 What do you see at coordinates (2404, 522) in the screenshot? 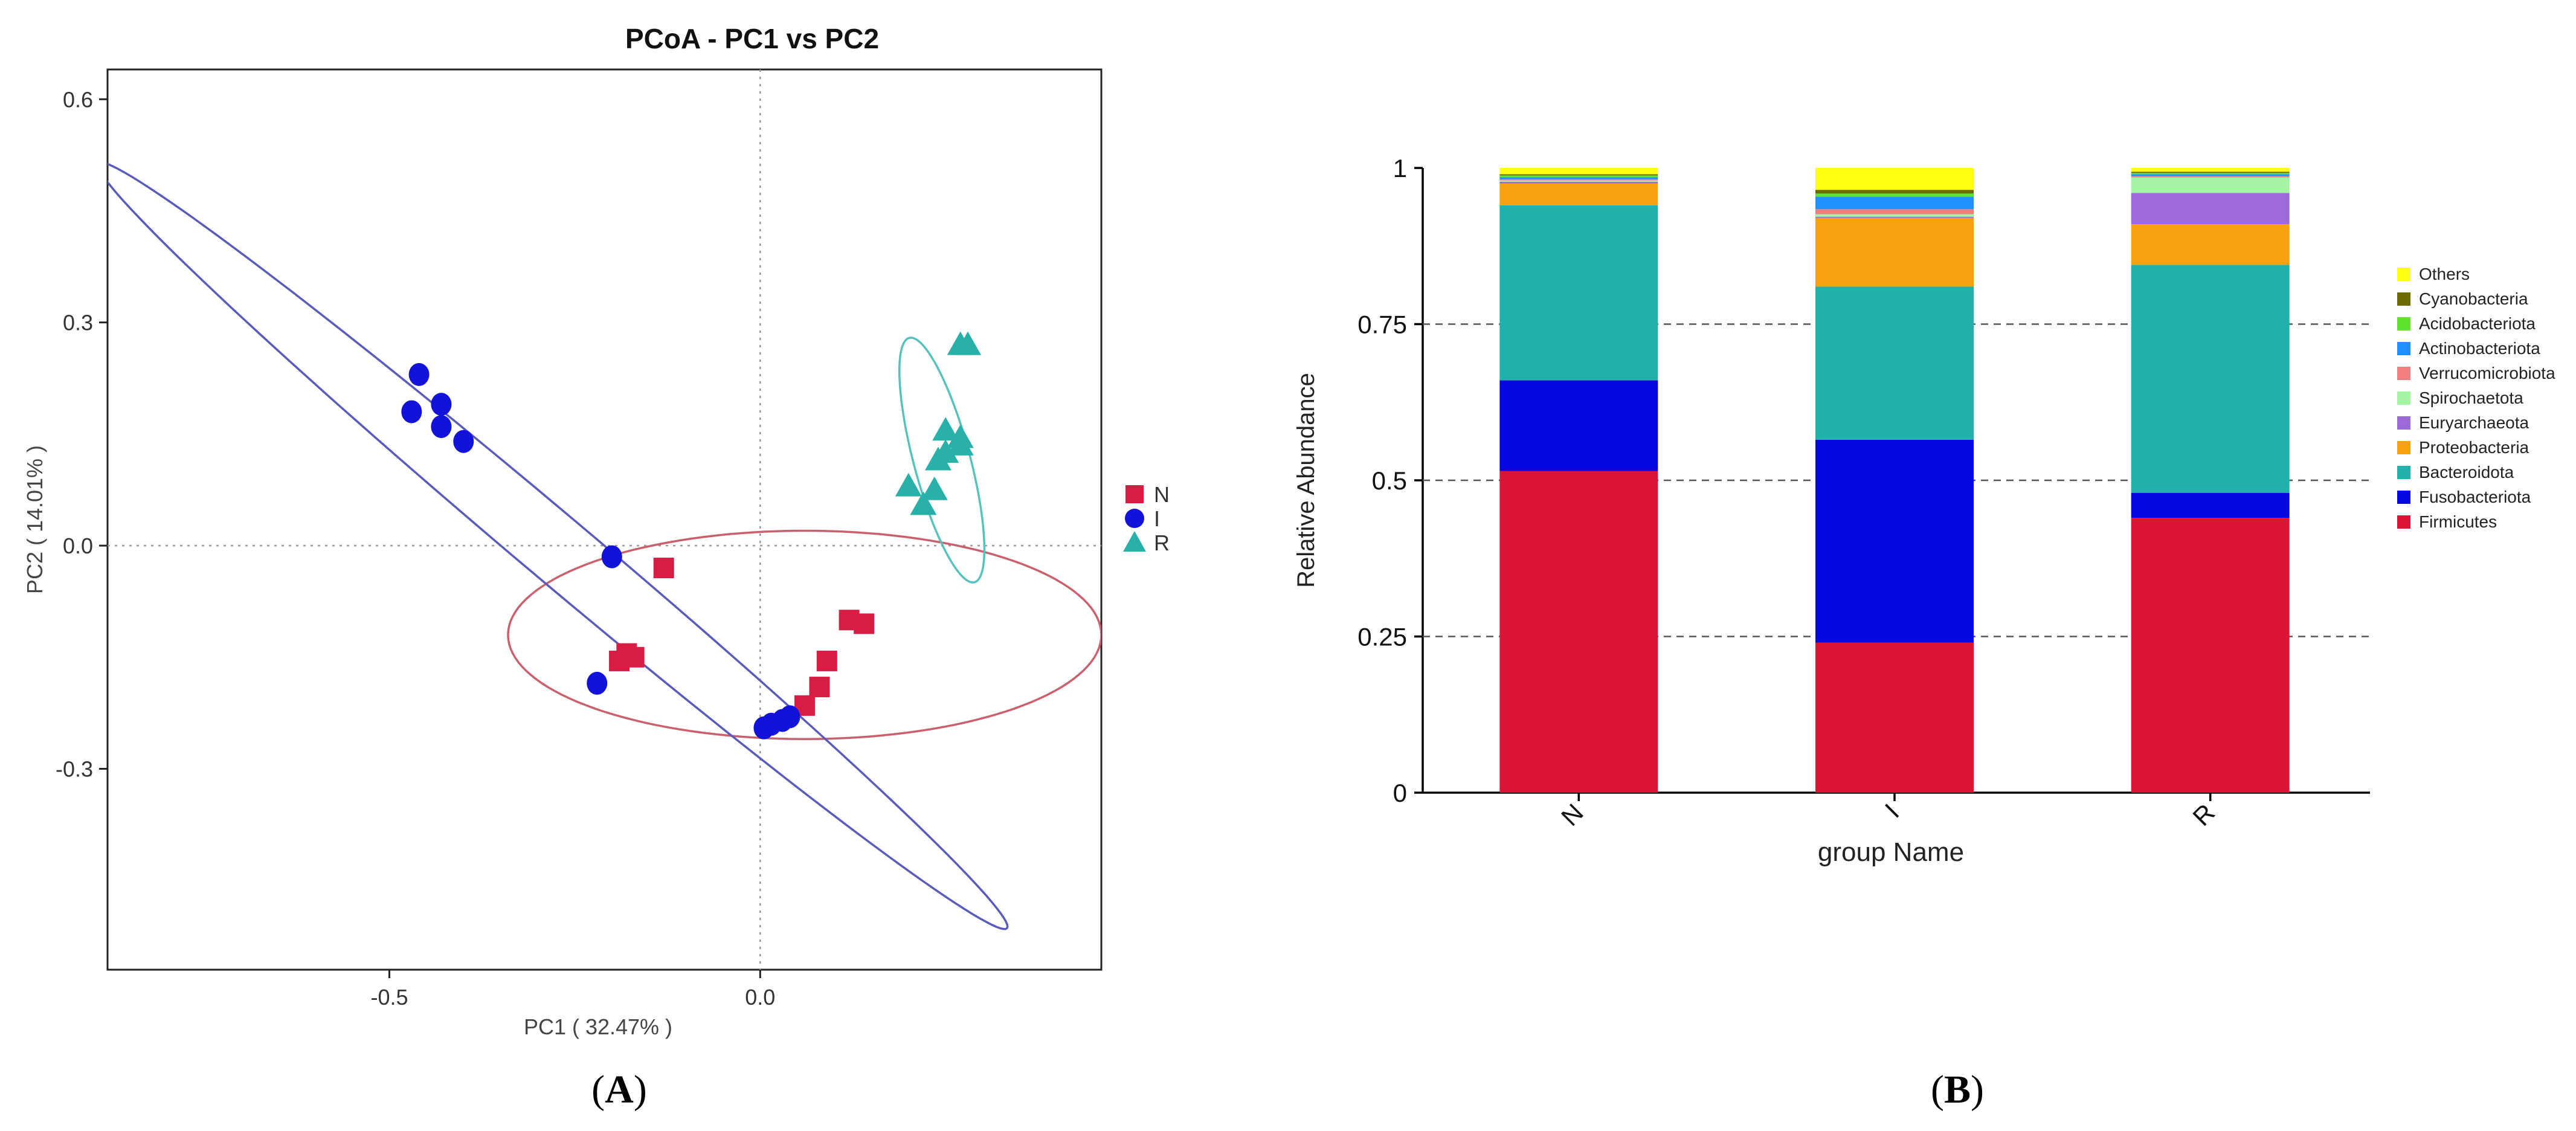
I see `legend-swatch-firmicutes` at bounding box center [2404, 522].